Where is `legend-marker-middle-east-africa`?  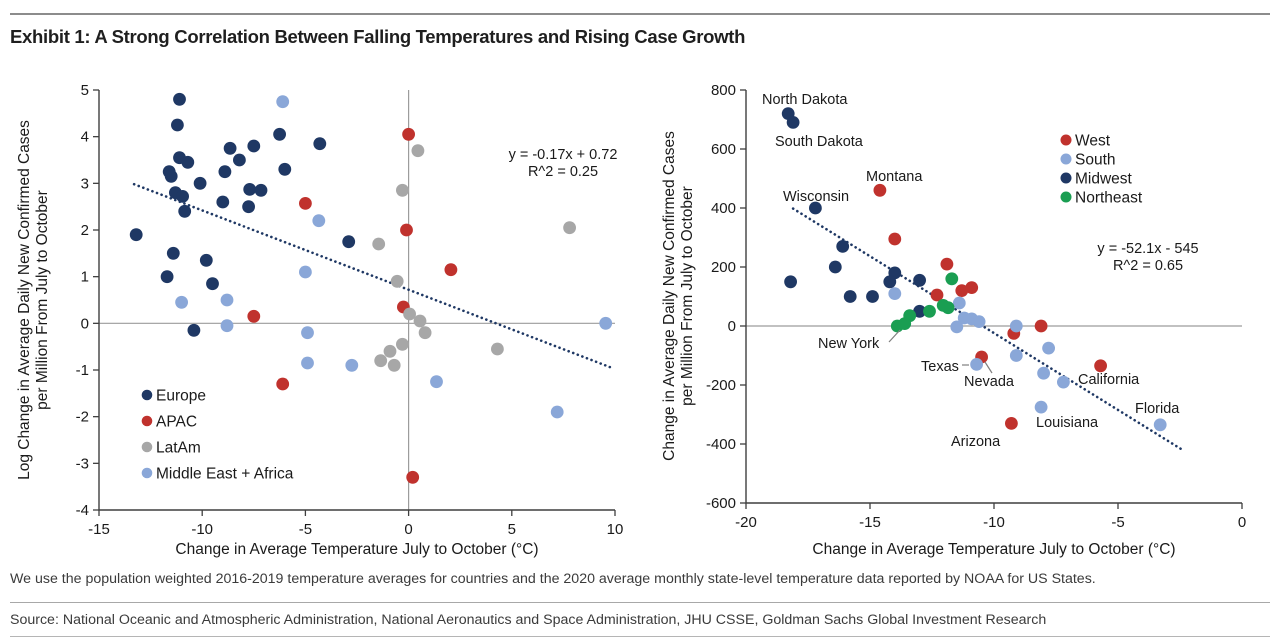 legend-marker-middle-east-africa is located at coordinates (147, 473).